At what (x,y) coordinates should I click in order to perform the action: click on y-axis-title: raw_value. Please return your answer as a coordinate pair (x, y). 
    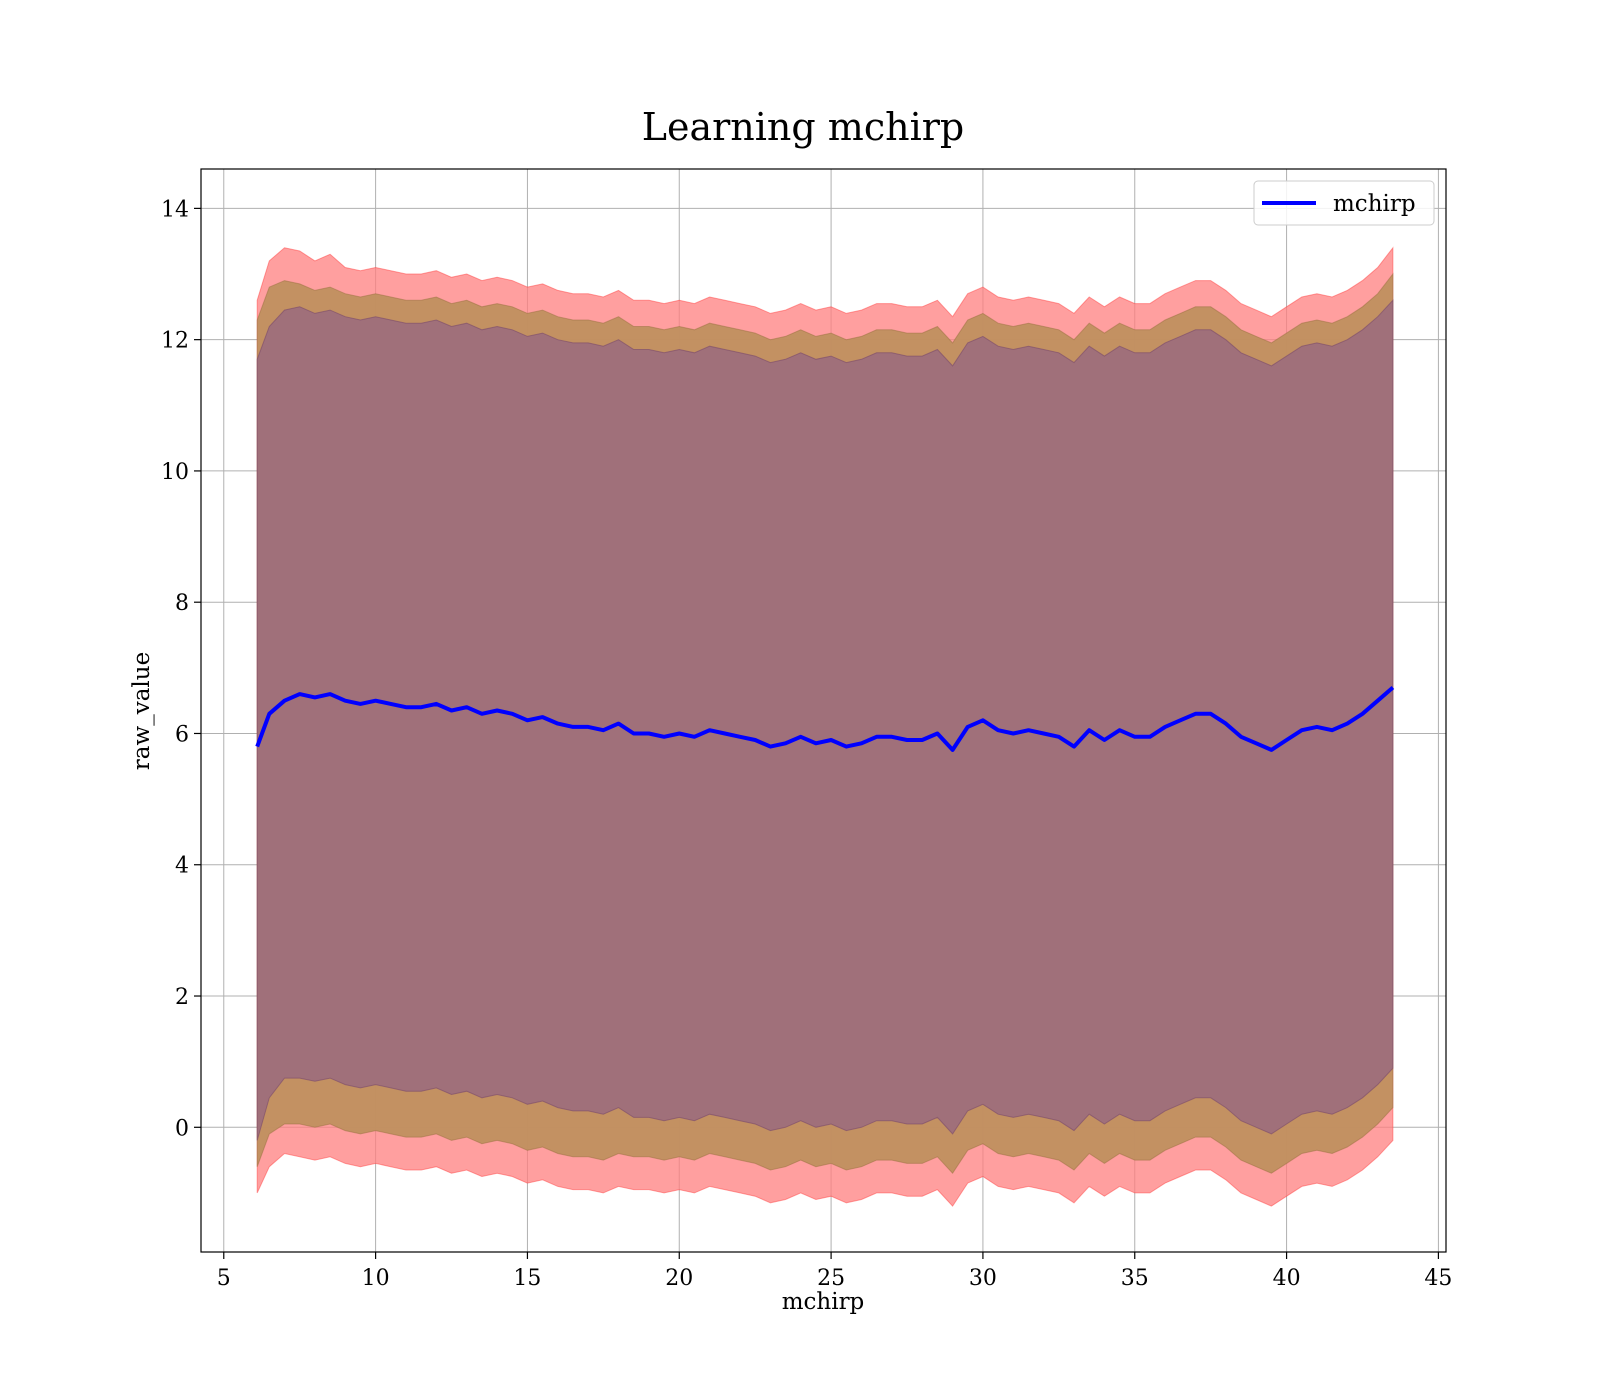
    Looking at the image, I should click on (142, 711).